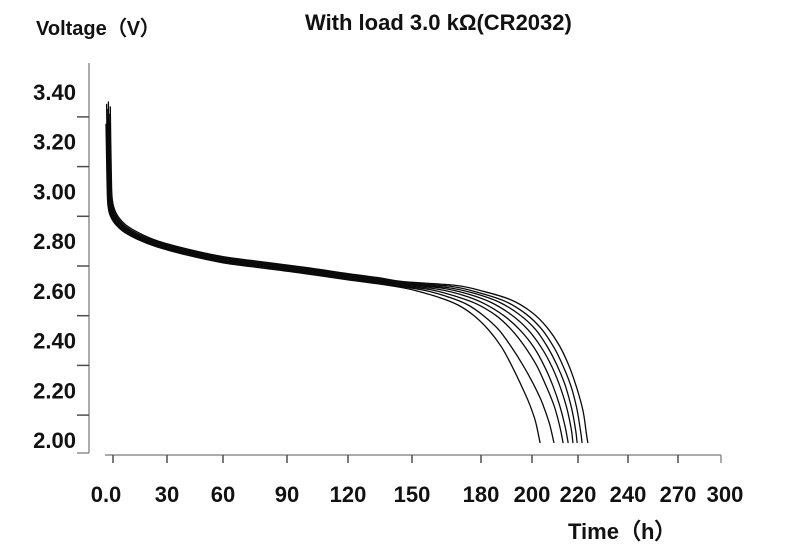  What do you see at coordinates (412, 494) in the screenshot?
I see `x-tick-label: 150` at bounding box center [412, 494].